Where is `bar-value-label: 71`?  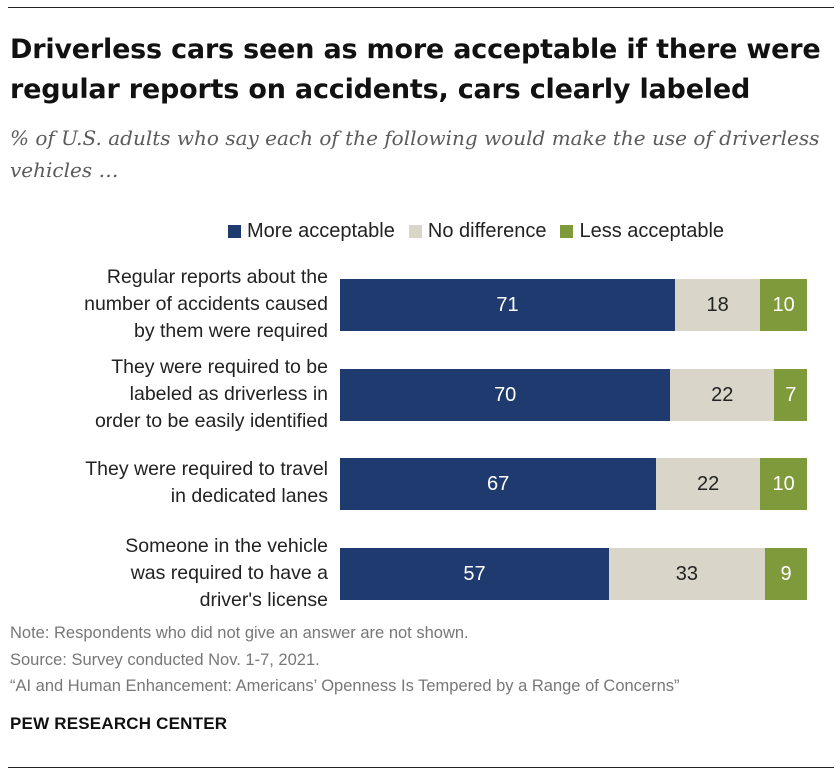
bar-value-label: 71 is located at coordinates (507, 304).